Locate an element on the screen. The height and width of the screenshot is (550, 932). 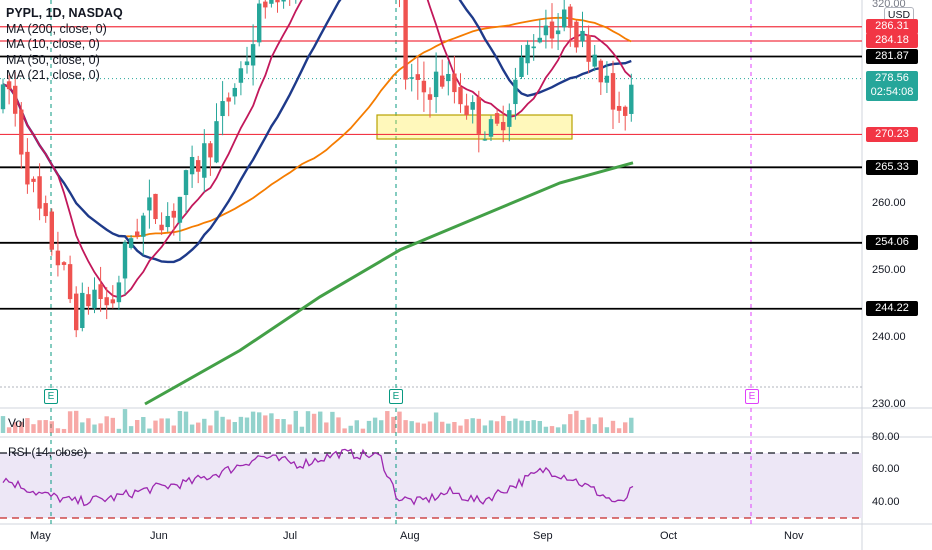
rsi-band is located at coordinates (431, 485).